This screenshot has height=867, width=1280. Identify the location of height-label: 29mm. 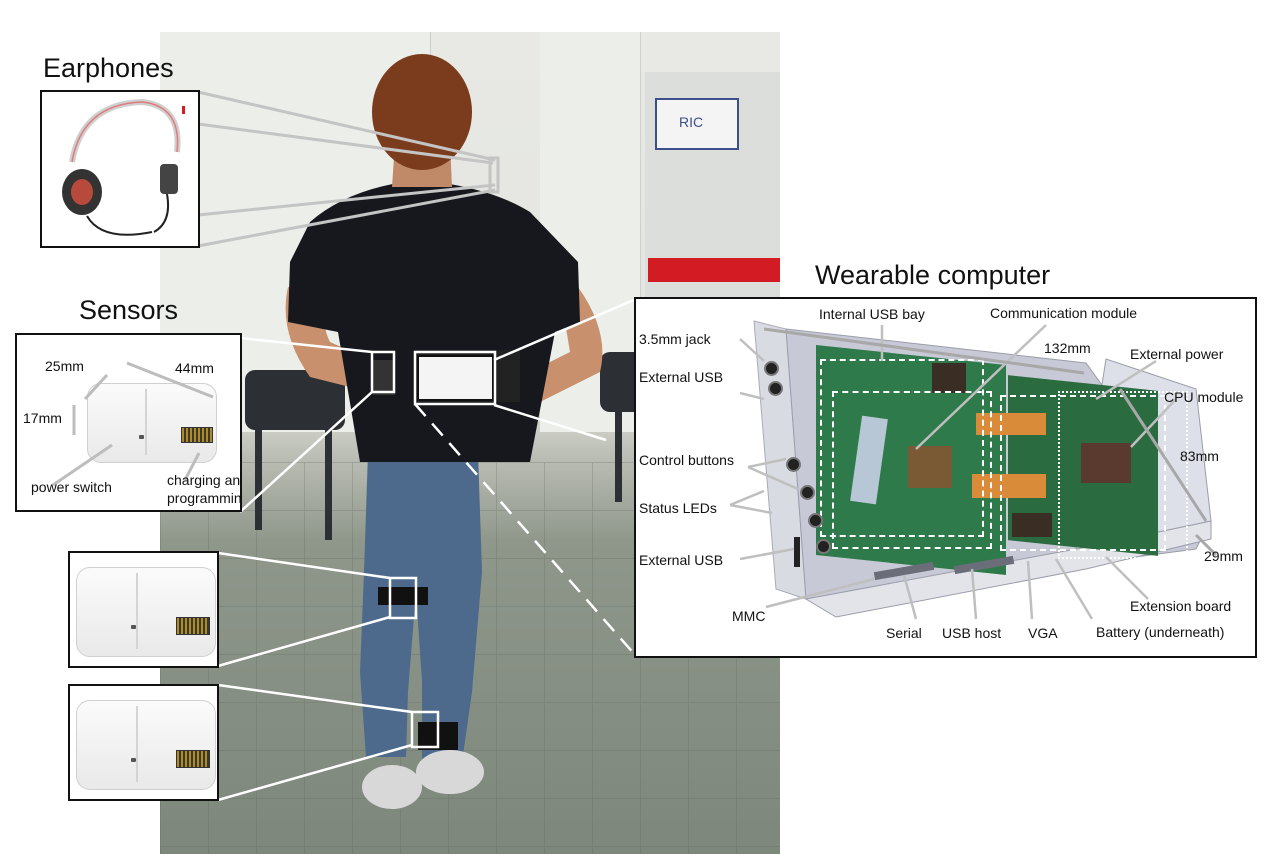
(1223, 556).